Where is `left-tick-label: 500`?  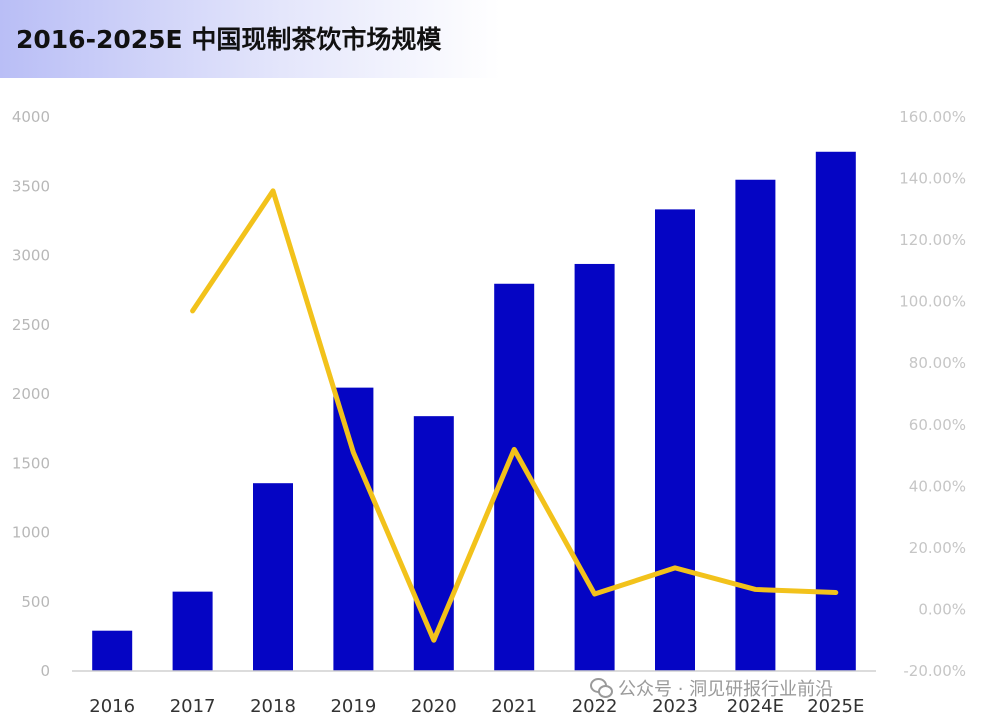
left-tick-label: 500 is located at coordinates (35, 602).